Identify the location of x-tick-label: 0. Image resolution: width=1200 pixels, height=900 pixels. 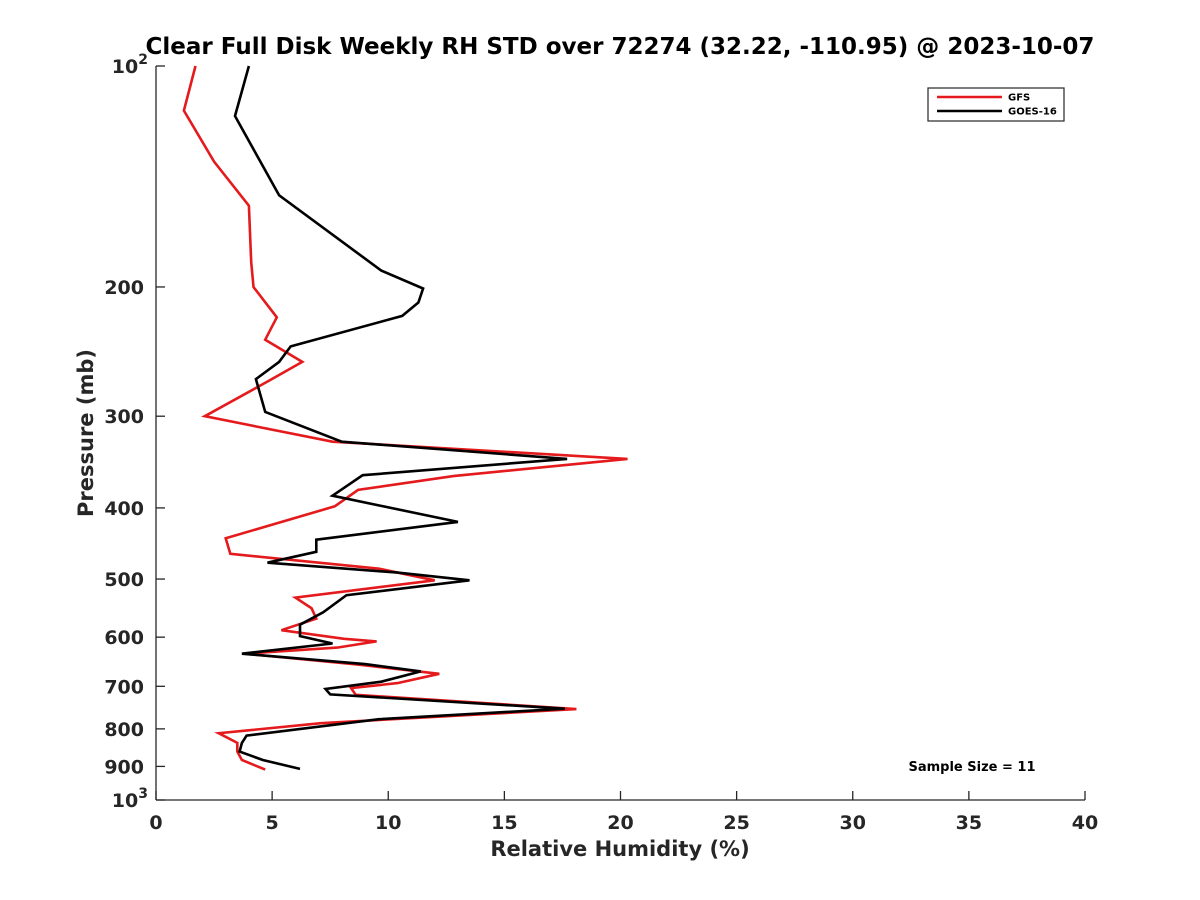
(155, 823).